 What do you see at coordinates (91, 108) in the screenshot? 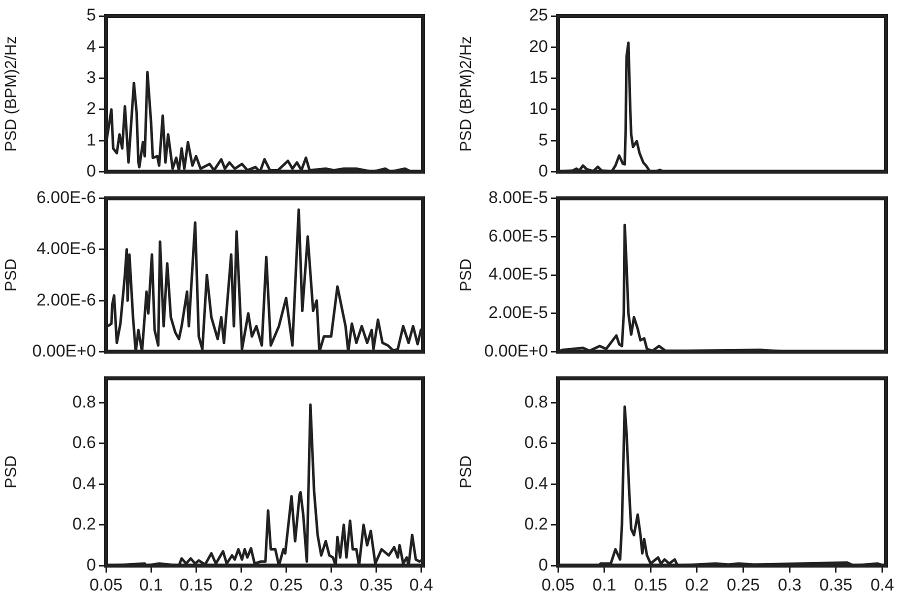
I see `y-tick-label: 2` at bounding box center [91, 108].